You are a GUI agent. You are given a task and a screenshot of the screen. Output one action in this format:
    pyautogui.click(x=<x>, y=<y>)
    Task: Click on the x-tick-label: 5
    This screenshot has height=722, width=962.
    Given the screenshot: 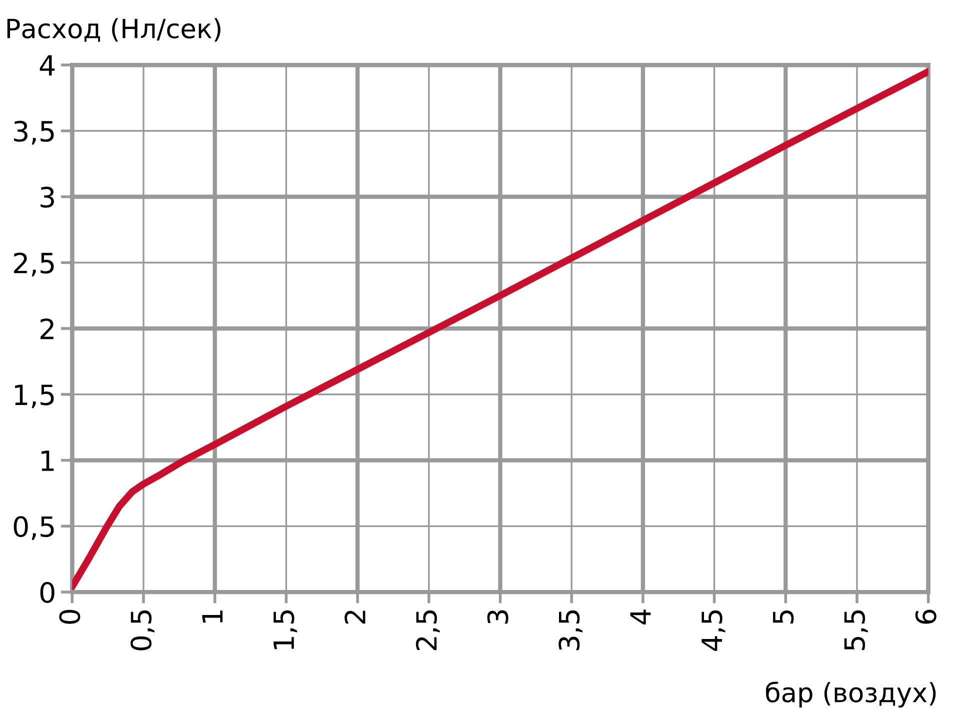 What is the action you would take?
    pyautogui.click(x=783, y=617)
    